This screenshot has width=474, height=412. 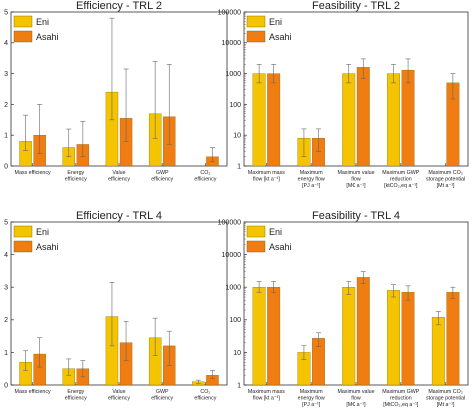 What do you see at coordinates (401, 405) in the screenshot?
I see `category-label: [MtCO₂,eq a⁻¹]` at bounding box center [401, 405].